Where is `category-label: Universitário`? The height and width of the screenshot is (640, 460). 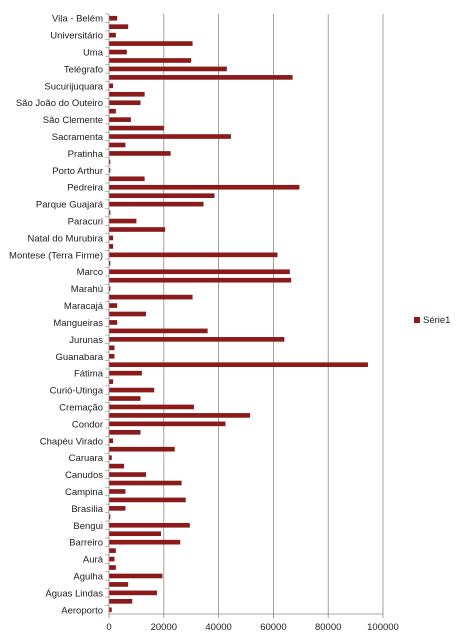
category-label: Universitário is located at coordinates (76, 36).